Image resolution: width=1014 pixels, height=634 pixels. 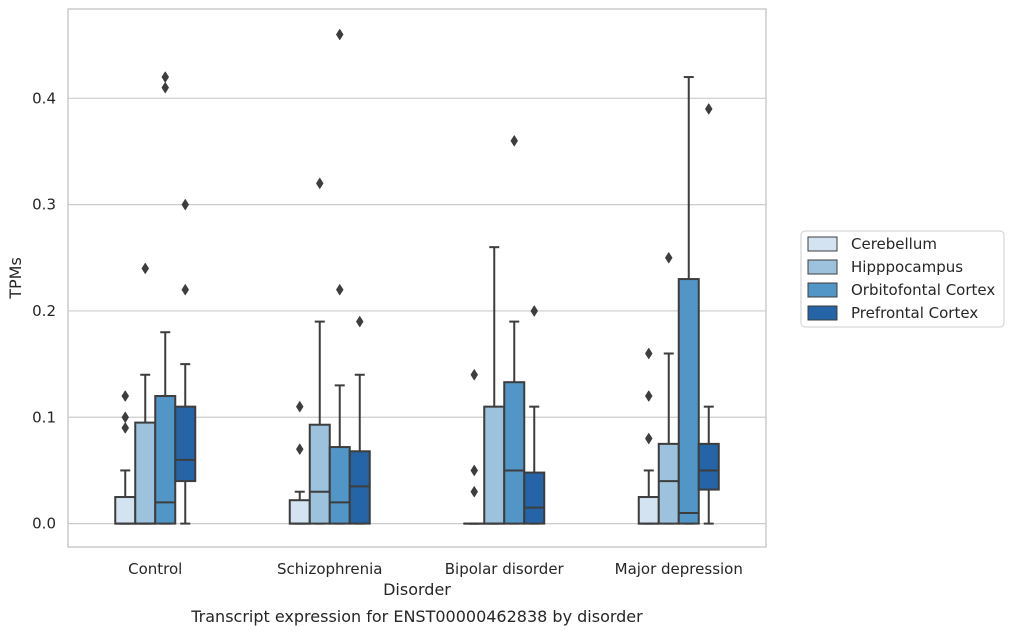 What do you see at coordinates (44, 205) in the screenshot?
I see `y-tick-label: 0.3` at bounding box center [44, 205].